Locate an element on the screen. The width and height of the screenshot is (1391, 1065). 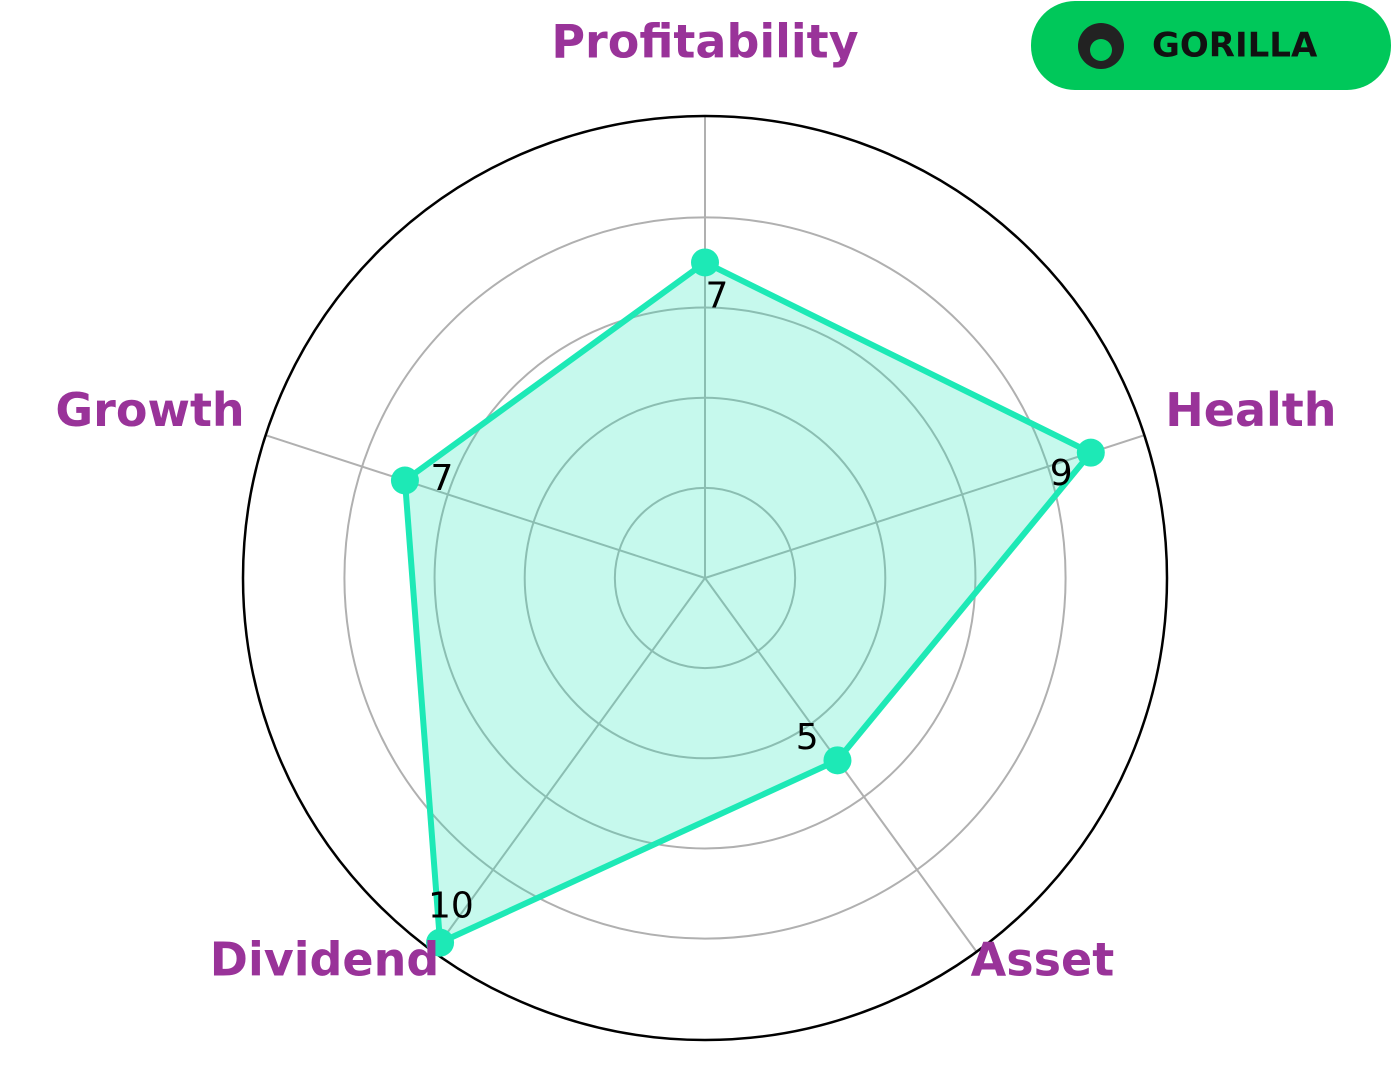
logo-text: GORILLA is located at coordinates (1235, 46).